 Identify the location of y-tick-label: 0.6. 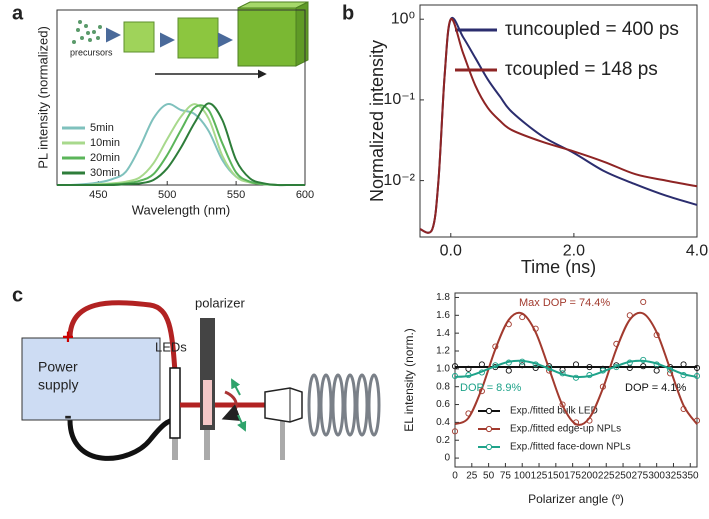
(443, 404).